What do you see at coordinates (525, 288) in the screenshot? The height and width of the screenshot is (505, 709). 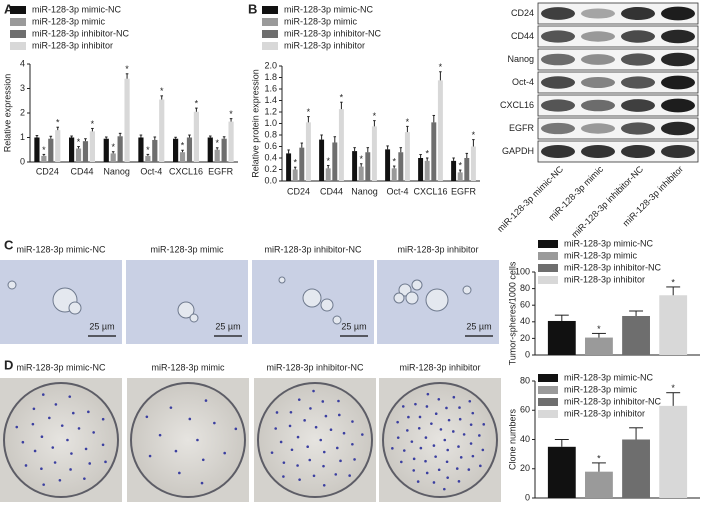 I see `y-tick-label: 80` at bounding box center [525, 288].